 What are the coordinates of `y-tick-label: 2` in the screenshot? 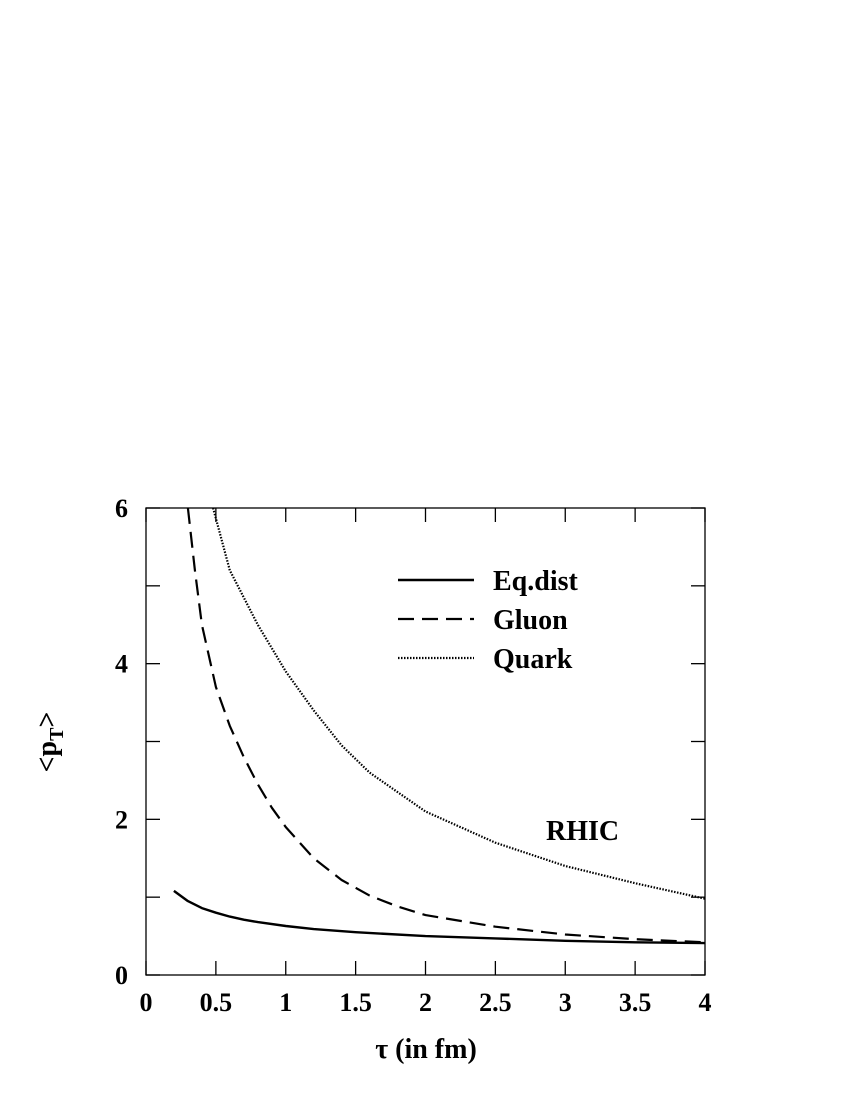 It's located at (121, 819).